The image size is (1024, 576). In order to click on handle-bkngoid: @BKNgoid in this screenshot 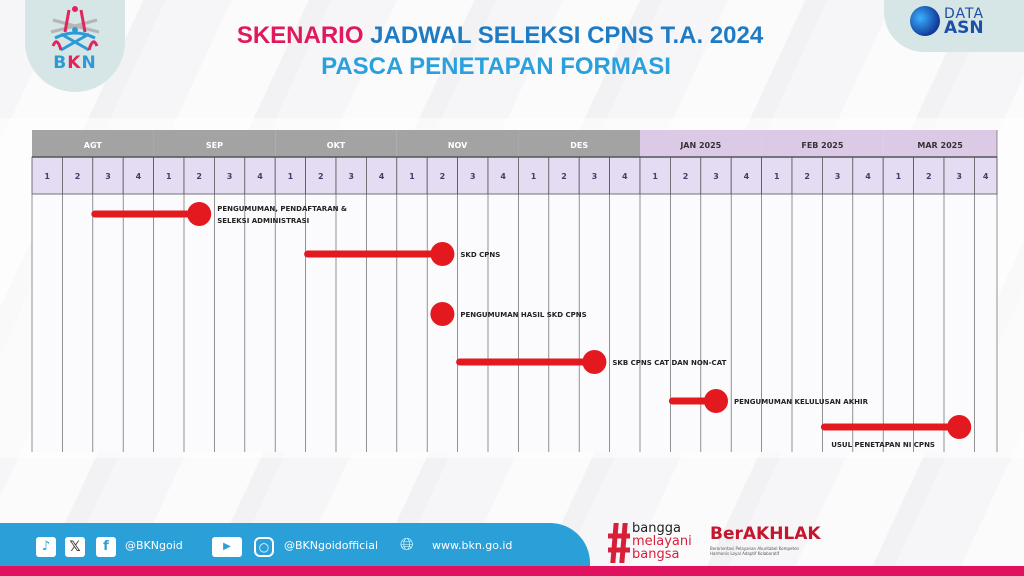, I will do `click(154, 545)`.